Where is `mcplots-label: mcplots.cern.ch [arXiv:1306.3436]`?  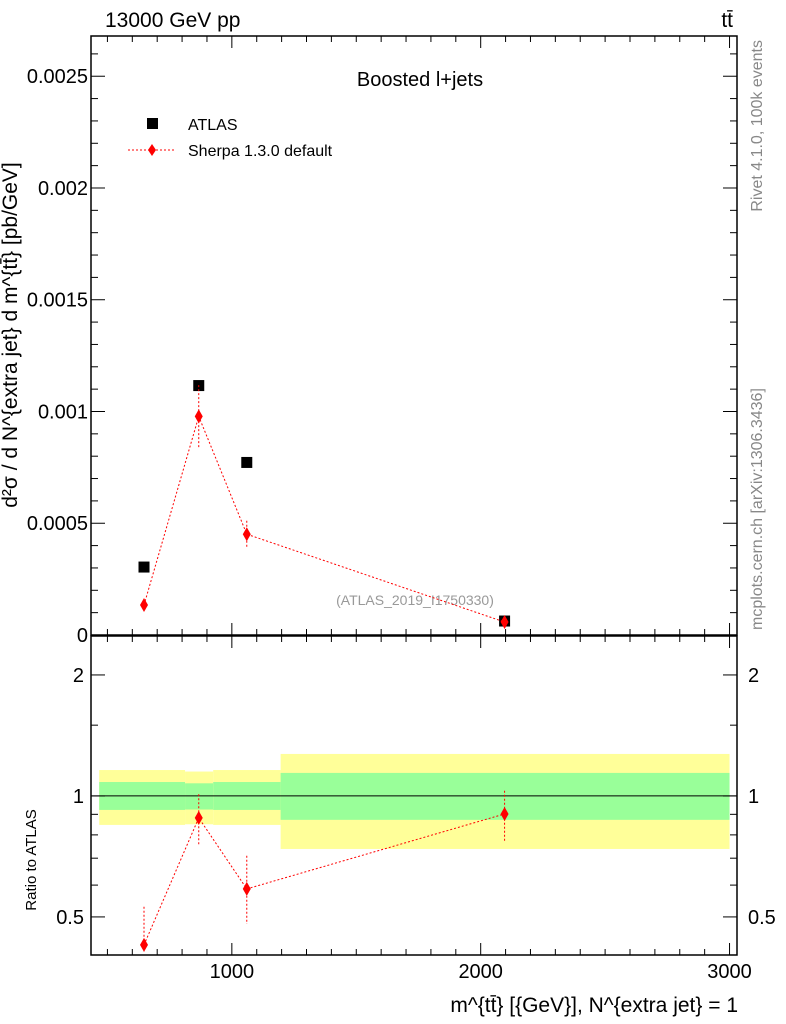
mcplots-label: mcplots.cern.ch [arXiv:1306.3436] is located at coordinates (757, 509).